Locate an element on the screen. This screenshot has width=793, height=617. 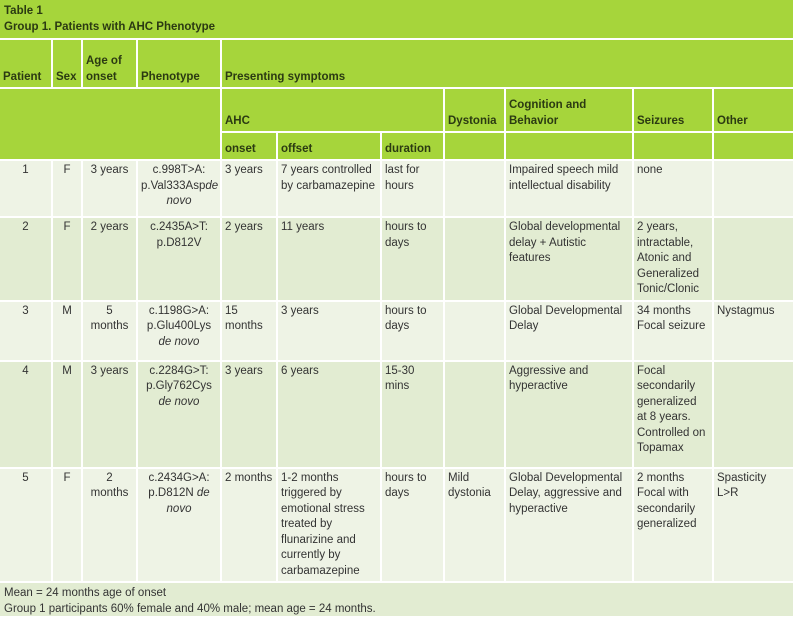
duration-text: last for hours is located at coordinates (402, 178).